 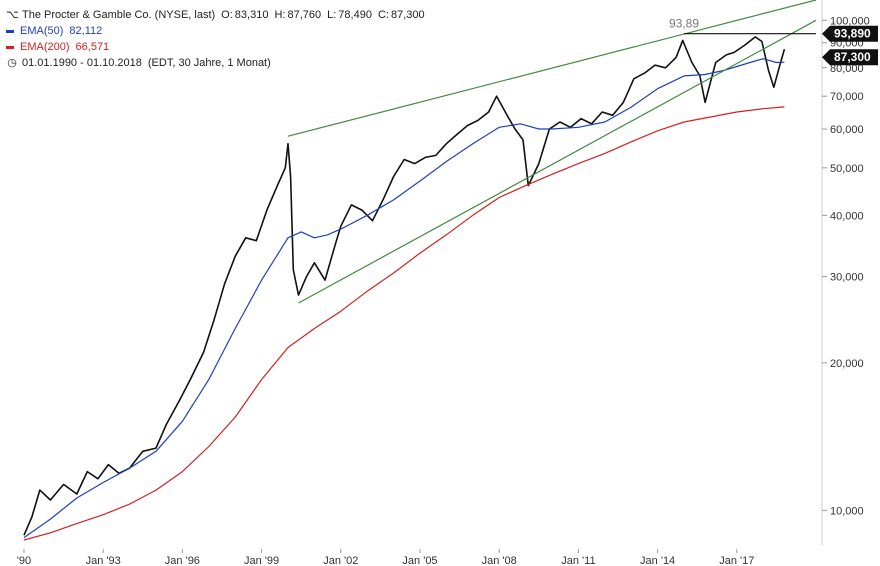 What do you see at coordinates (552, 68) in the screenshot?
I see `upper-trend-line-line` at bounding box center [552, 68].